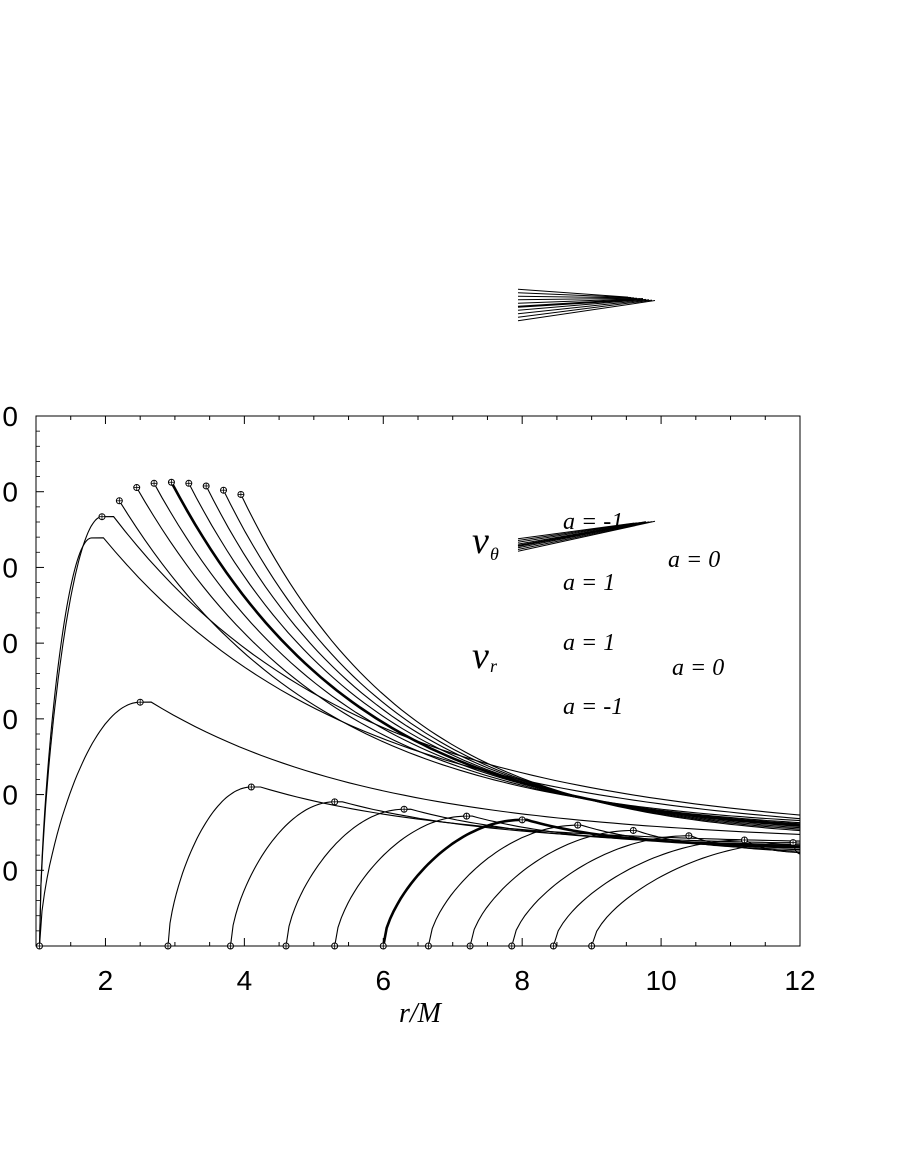 The height and width of the screenshot is (1164, 900). I want to click on nu-r-subscript: r, so click(494, 666).